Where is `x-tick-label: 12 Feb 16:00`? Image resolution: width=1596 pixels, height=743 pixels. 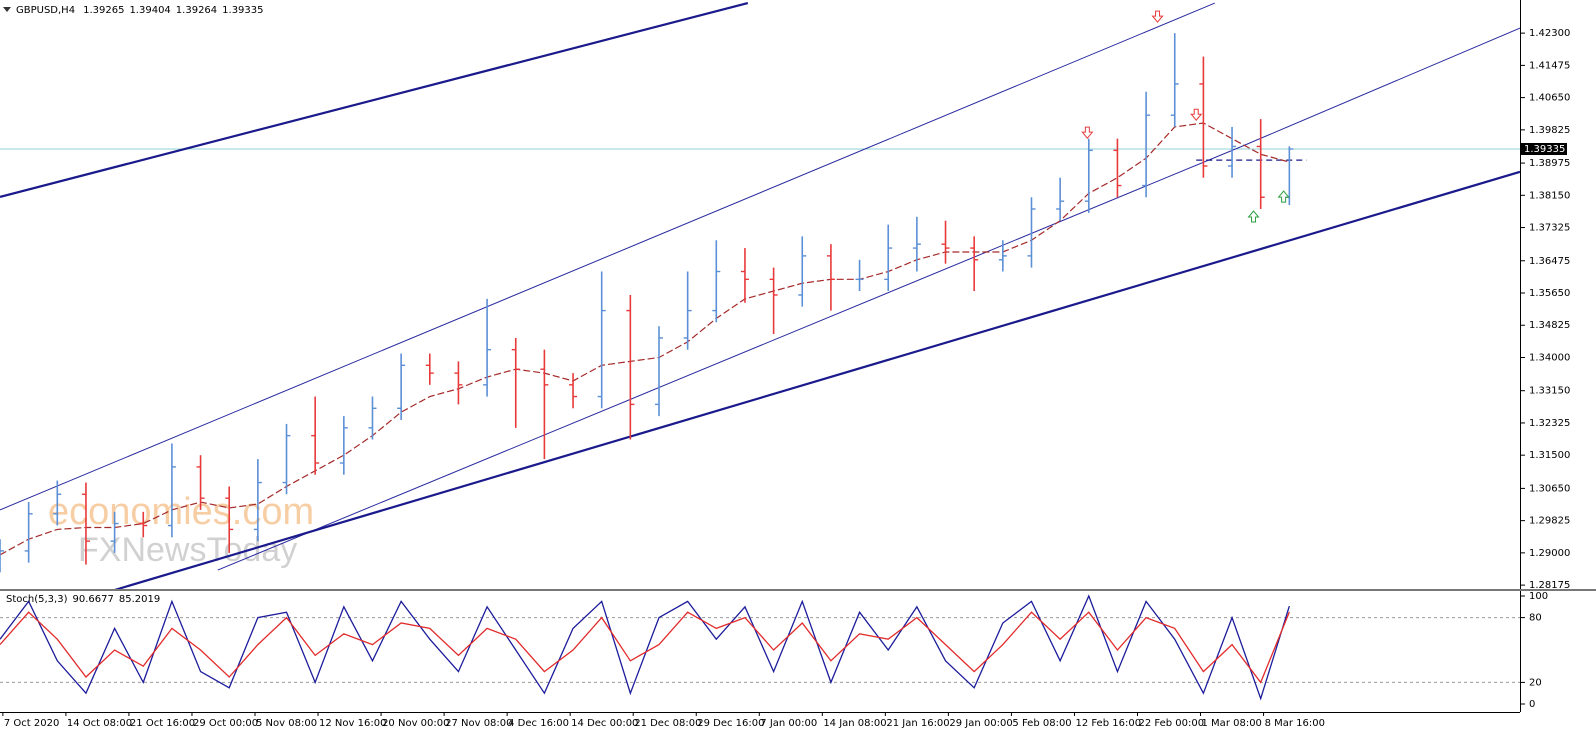
x-tick-label: 12 Feb 16:00 is located at coordinates (1108, 723).